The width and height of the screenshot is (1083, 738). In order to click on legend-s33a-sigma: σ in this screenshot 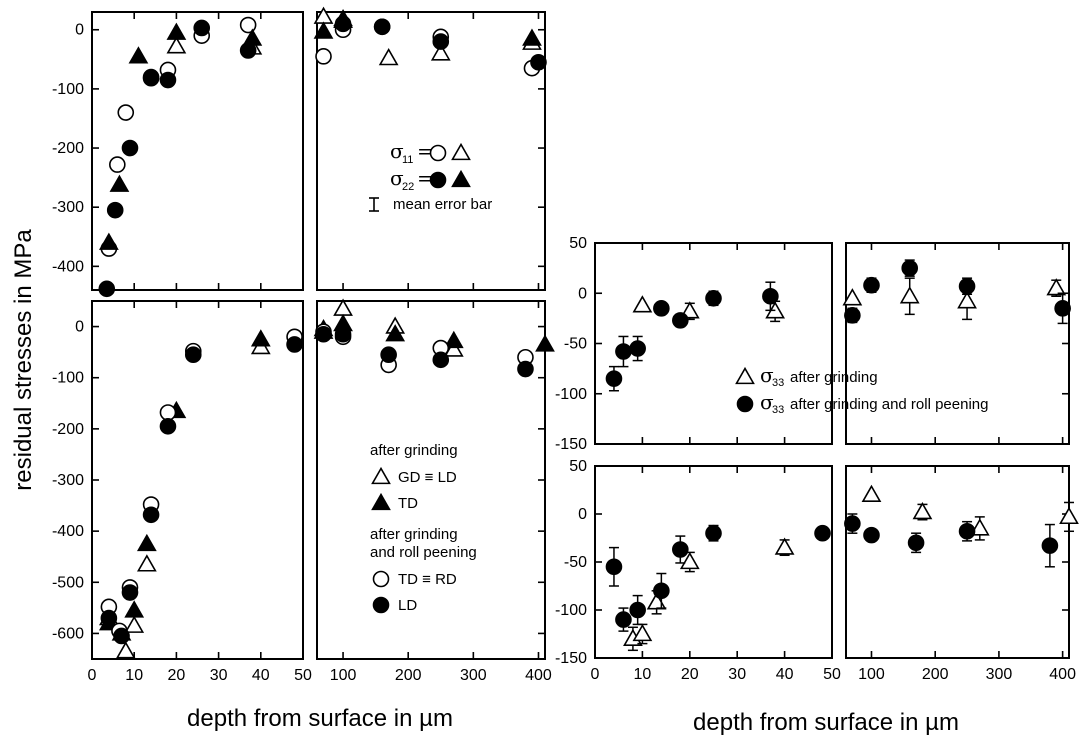, I will do `click(767, 375)`.